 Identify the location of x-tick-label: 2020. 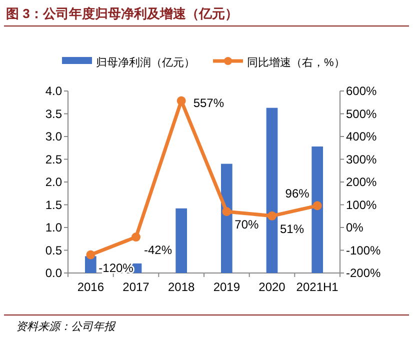
(272, 287).